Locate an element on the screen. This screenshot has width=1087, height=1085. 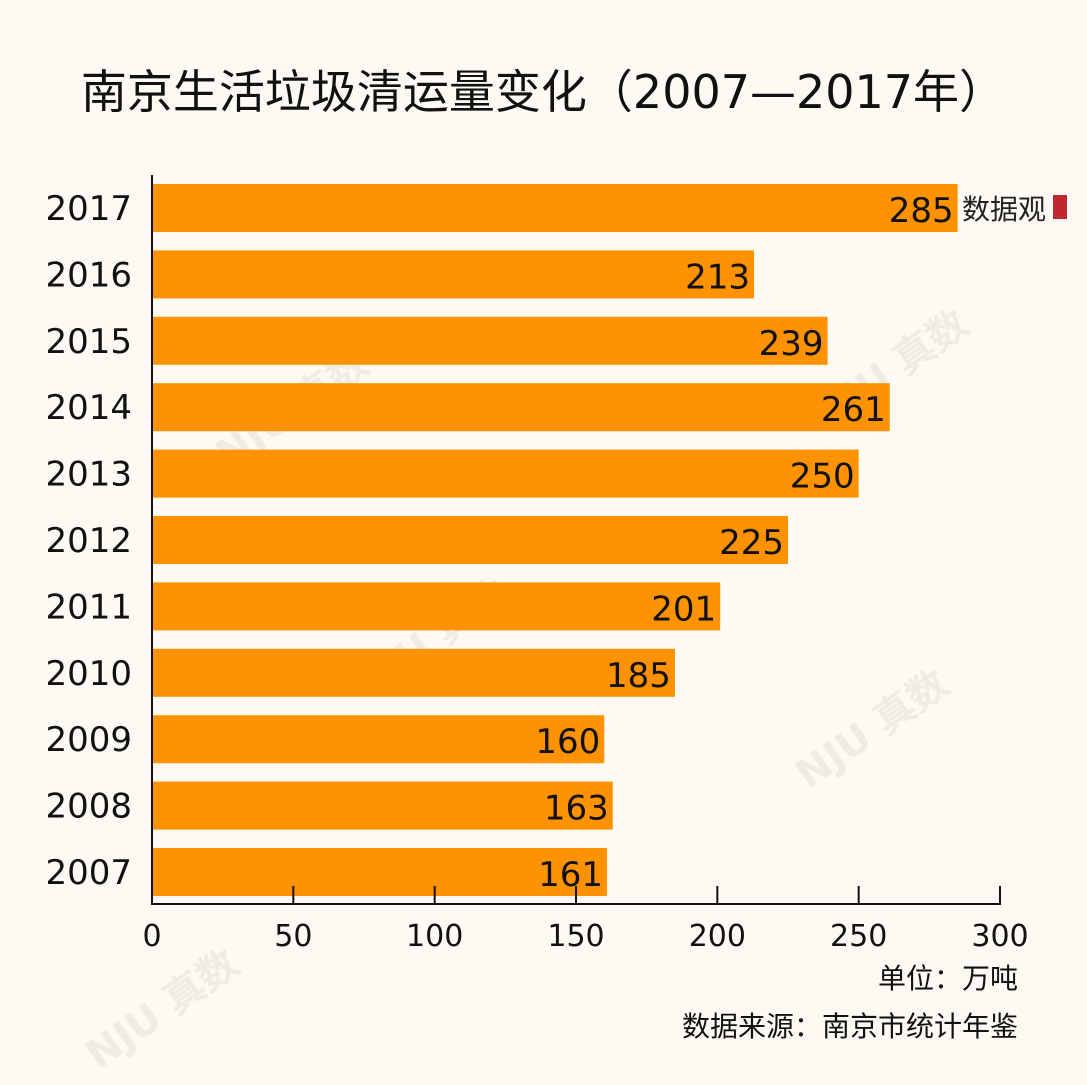
bar-2010 is located at coordinates (413, 672).